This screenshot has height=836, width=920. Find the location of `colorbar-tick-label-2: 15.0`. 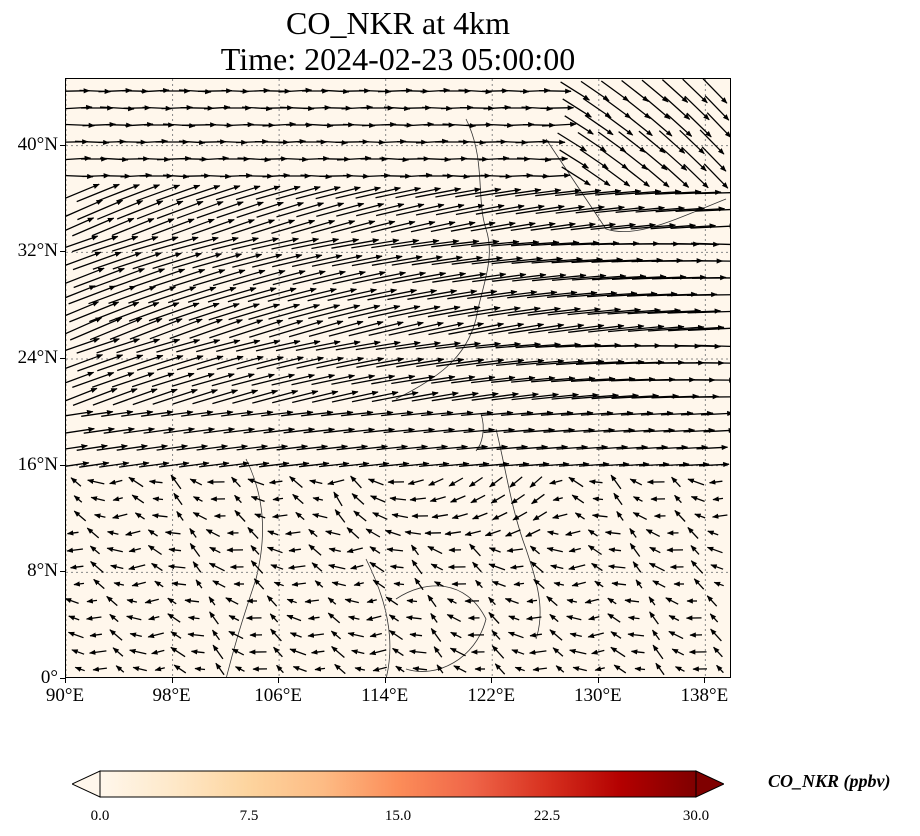

colorbar-tick-label-2: 15.0 is located at coordinates (398, 816).